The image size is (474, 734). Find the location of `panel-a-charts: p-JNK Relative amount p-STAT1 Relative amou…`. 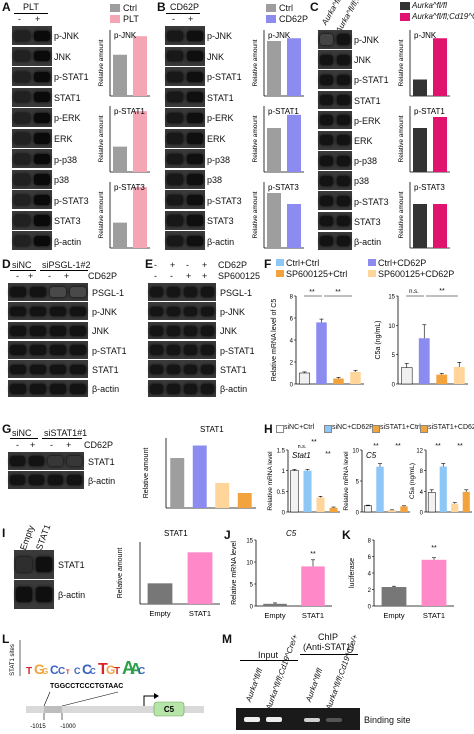

panel-a-charts: p-JNK Relative amount p-STAT1 Relative amou… is located at coordinates (124, 139).